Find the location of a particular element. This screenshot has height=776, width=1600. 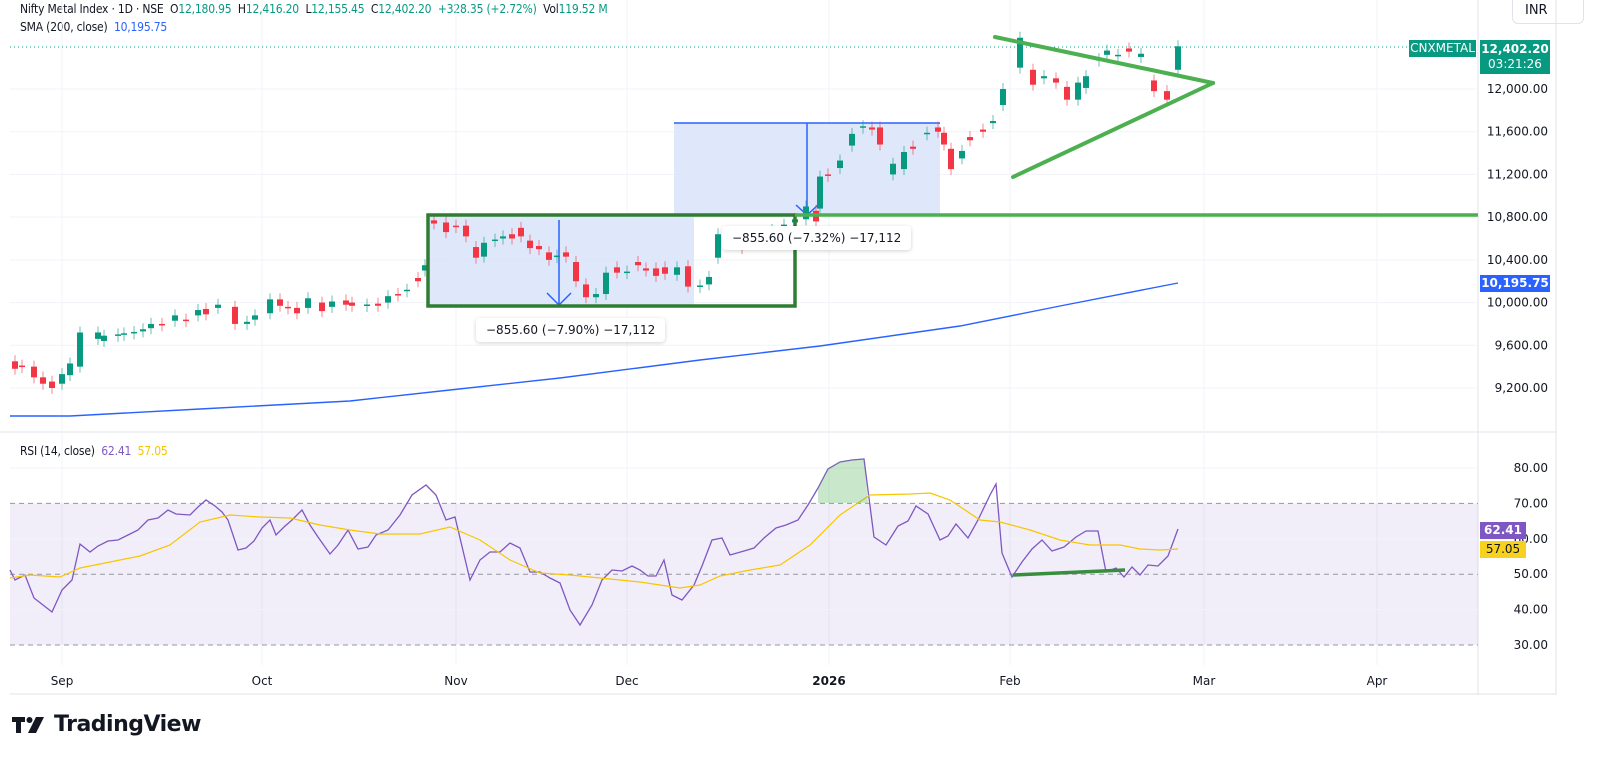

triangle-upper-line is located at coordinates (1104, 60).